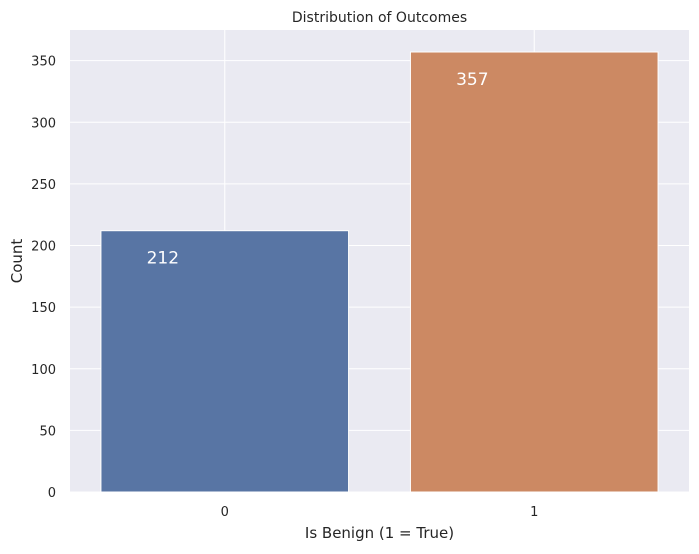 This screenshot has width=699, height=554. What do you see at coordinates (534, 512) in the screenshot?
I see `x-tick-label: 1` at bounding box center [534, 512].